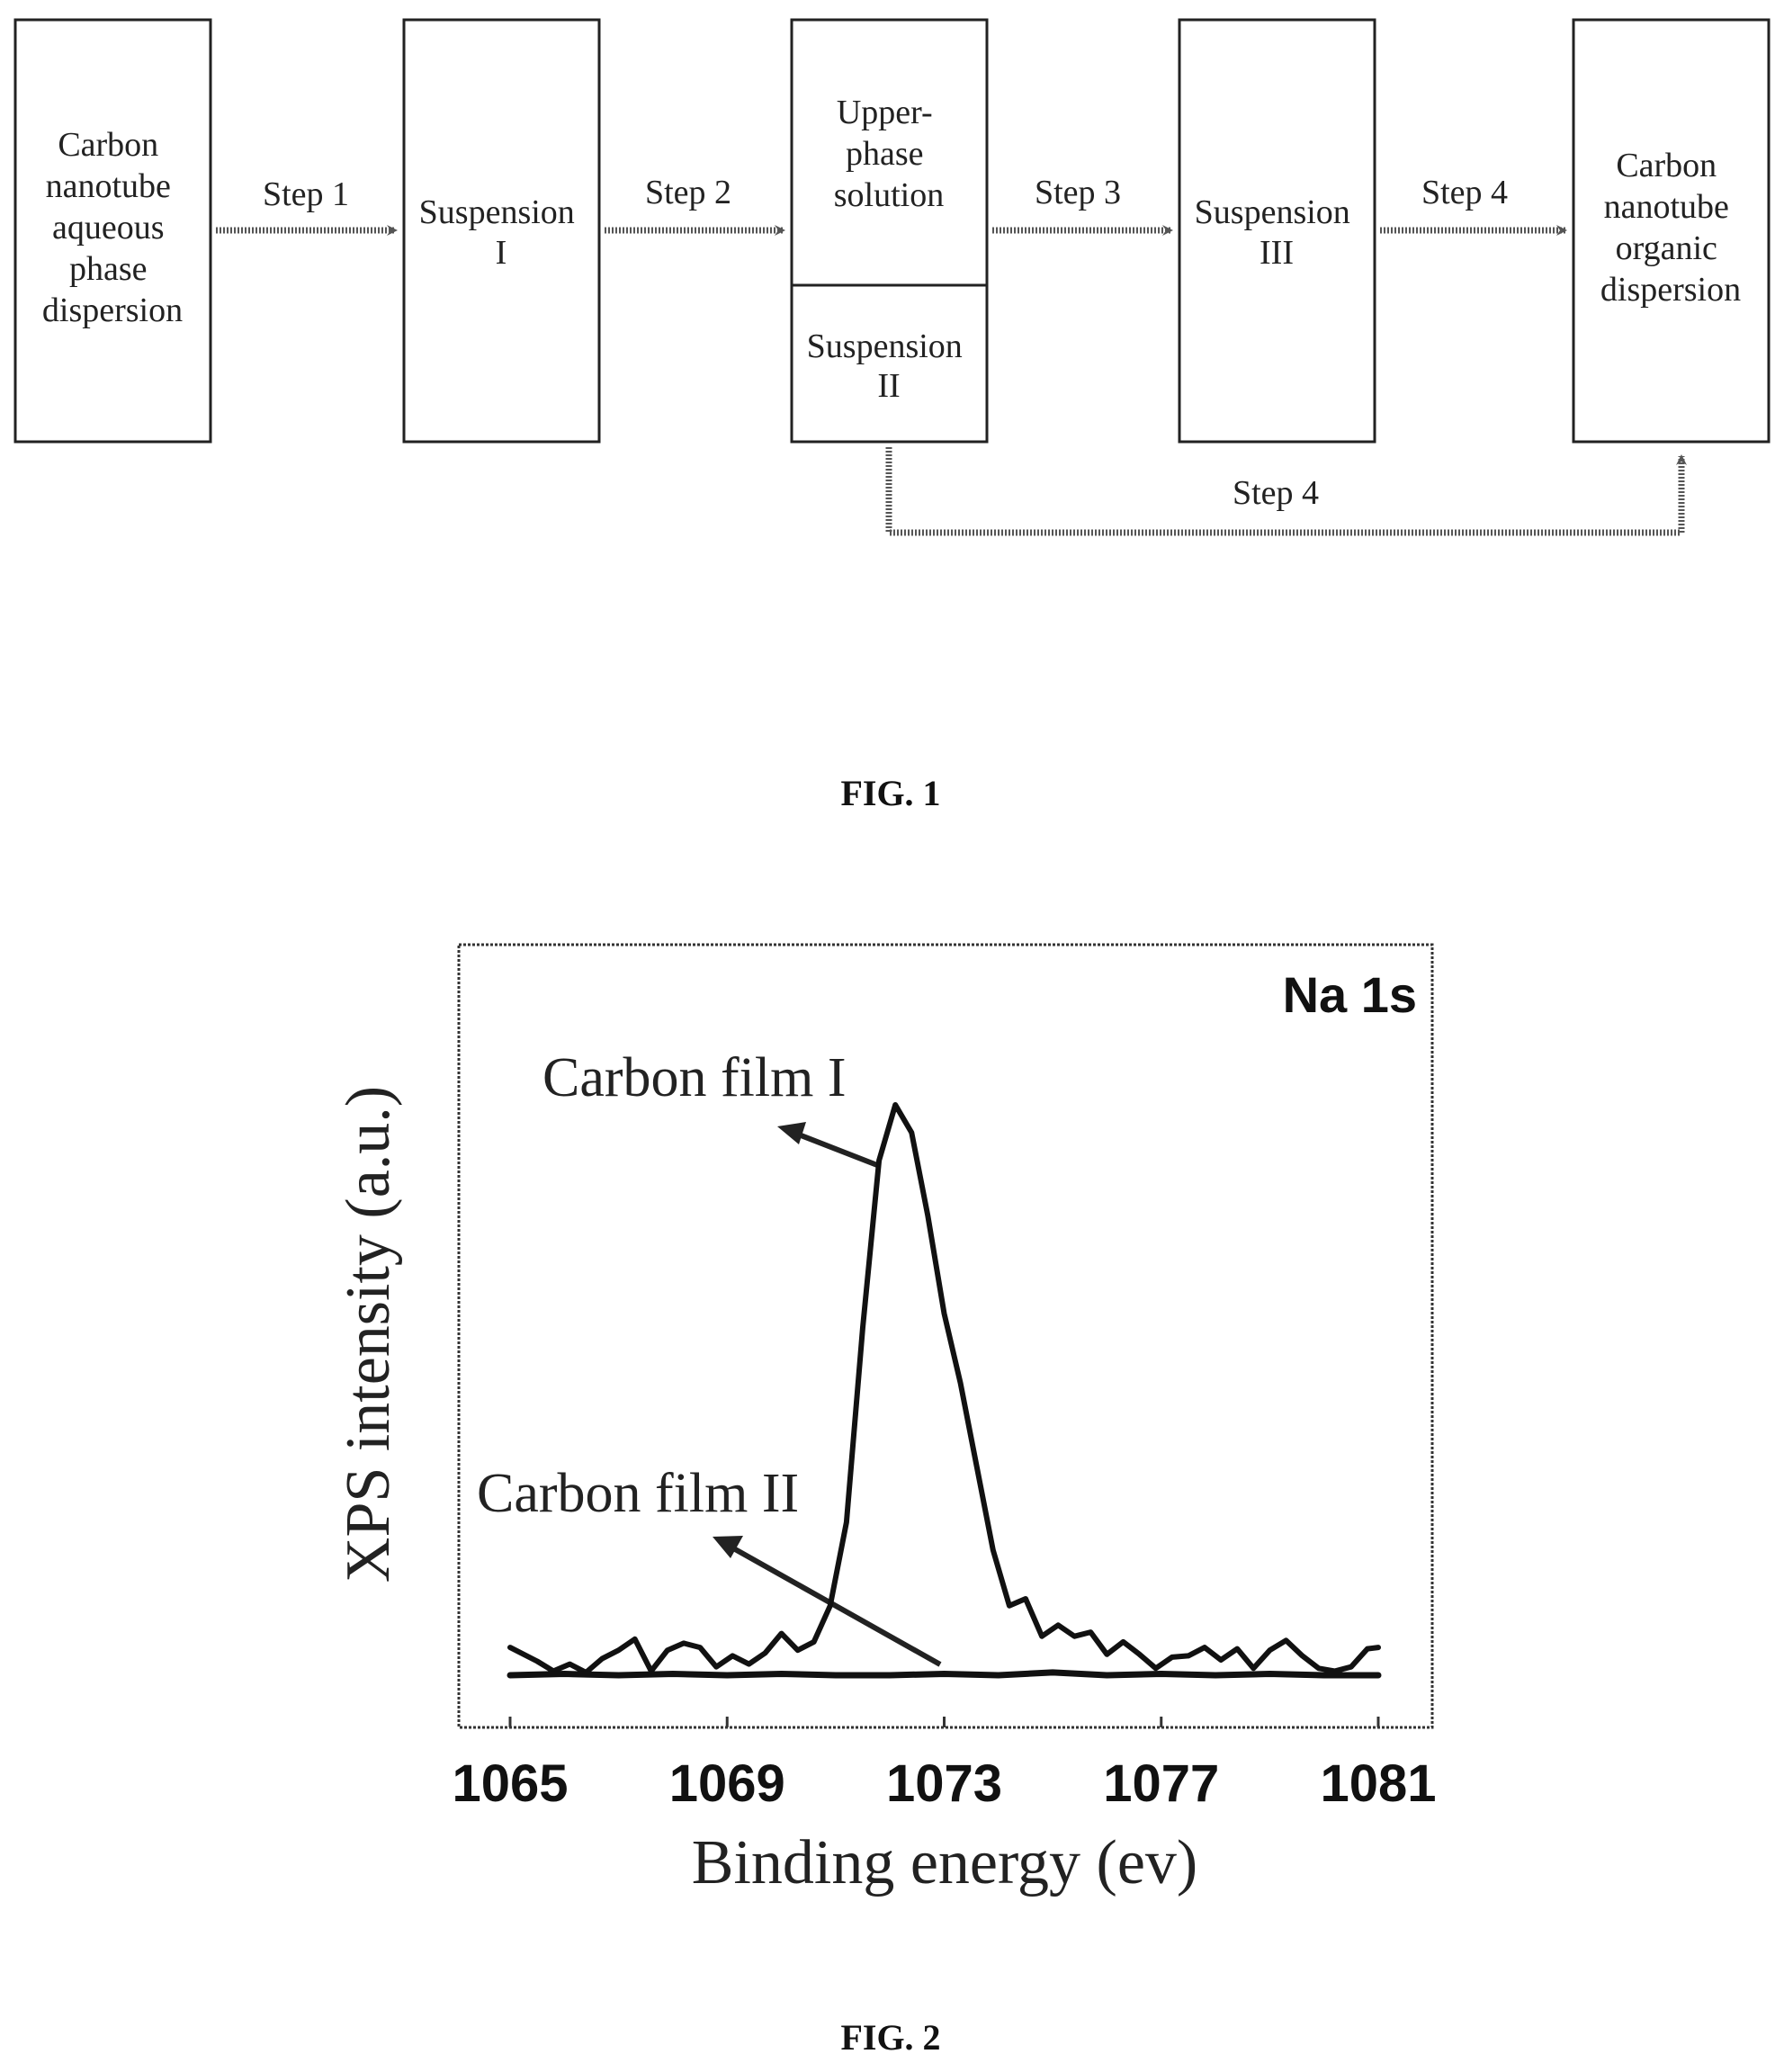 This screenshot has height=2072, width=1784. I want to click on arrow-step-2: Step 2, so click(695, 205).